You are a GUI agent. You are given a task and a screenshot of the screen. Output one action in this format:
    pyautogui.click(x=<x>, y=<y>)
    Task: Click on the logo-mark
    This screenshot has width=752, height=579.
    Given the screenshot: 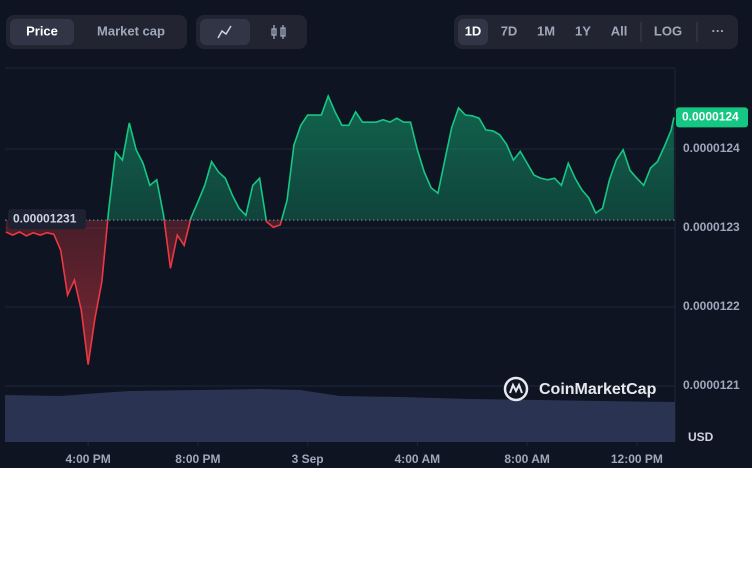 What is the action you would take?
    pyautogui.click(x=516, y=388)
    